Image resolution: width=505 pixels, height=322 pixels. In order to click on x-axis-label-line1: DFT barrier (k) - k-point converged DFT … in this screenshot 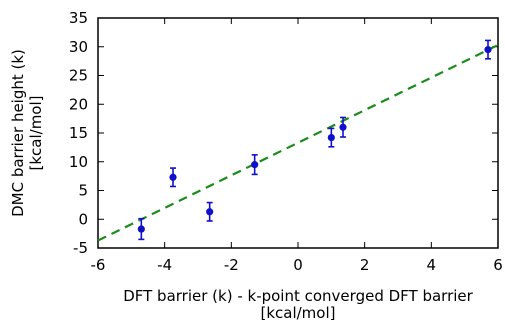, I will do `click(298, 296)`.